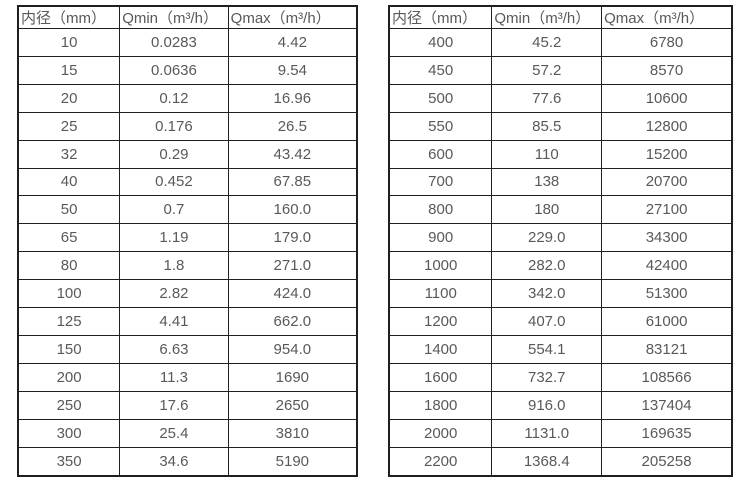 The width and height of the screenshot is (750, 483). I want to click on table-cell: 5190, so click(292, 461).